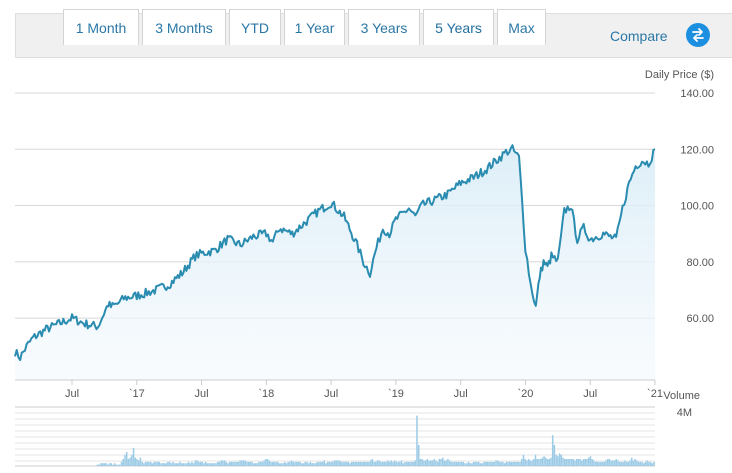 This screenshot has width=732, height=473. Describe the element at coordinates (375, 440) in the screenshot. I see `volume-bars` at that location.